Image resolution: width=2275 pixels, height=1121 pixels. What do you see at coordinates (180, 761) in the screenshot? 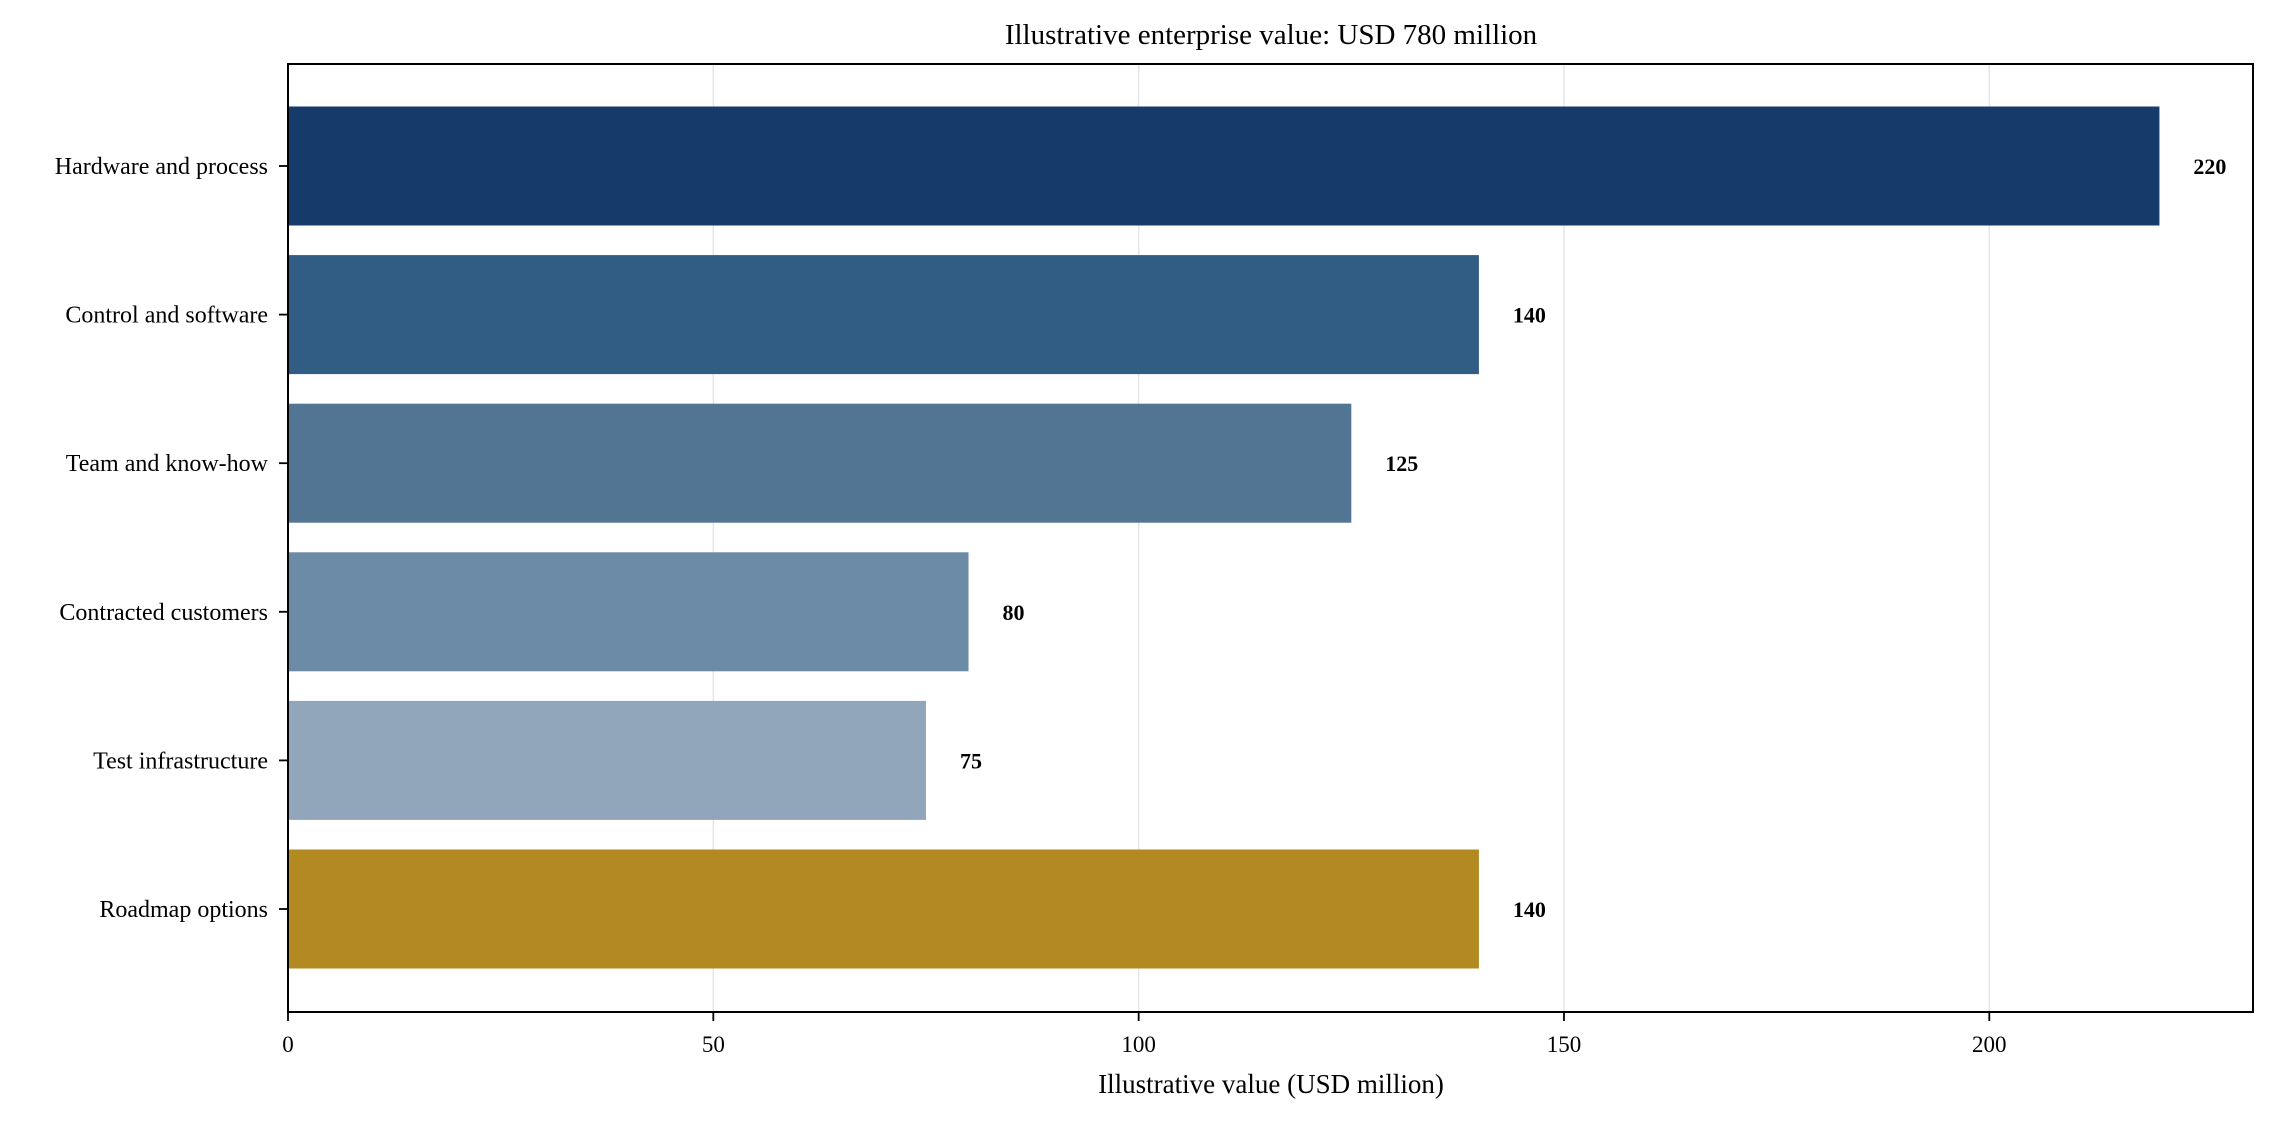
I see `category-label: Test infrastructure` at bounding box center [180, 761].